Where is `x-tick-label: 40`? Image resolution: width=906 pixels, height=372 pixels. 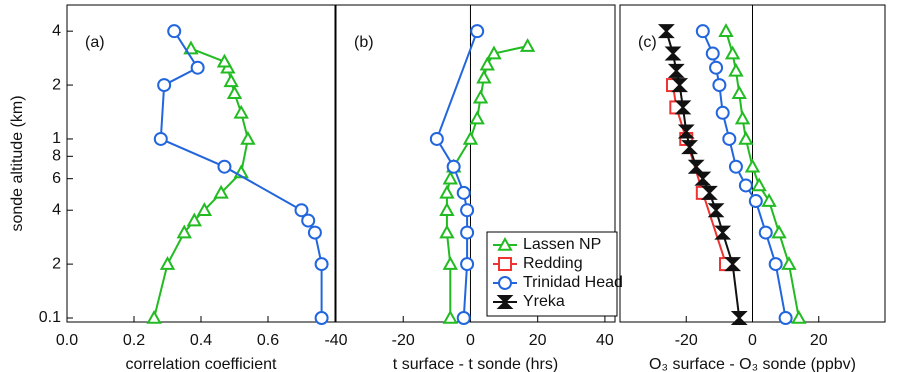 x-tick-label: 40 is located at coordinates (605, 340).